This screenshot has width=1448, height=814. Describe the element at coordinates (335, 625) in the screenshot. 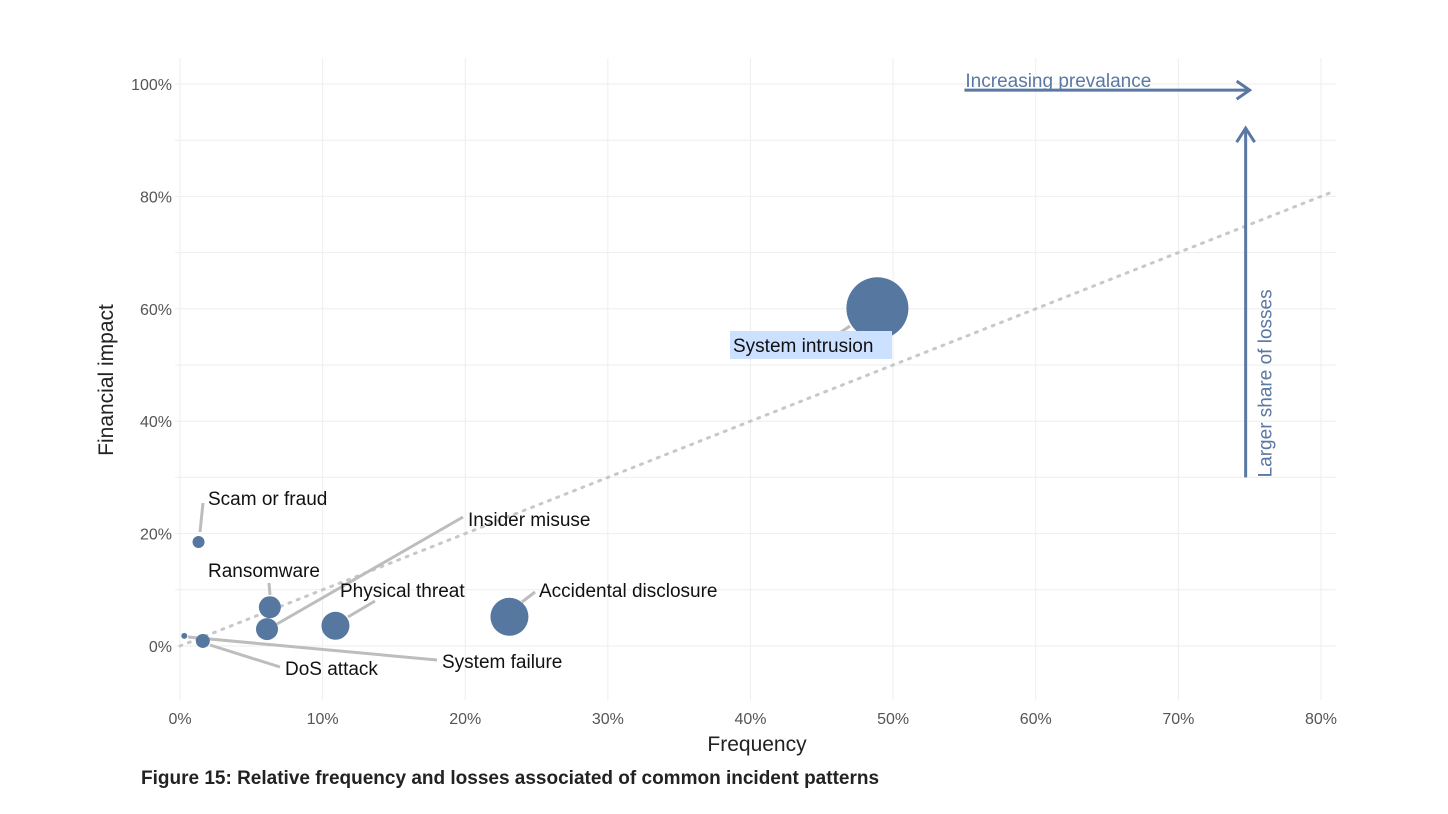

I see `bubble-physical-threat` at that location.